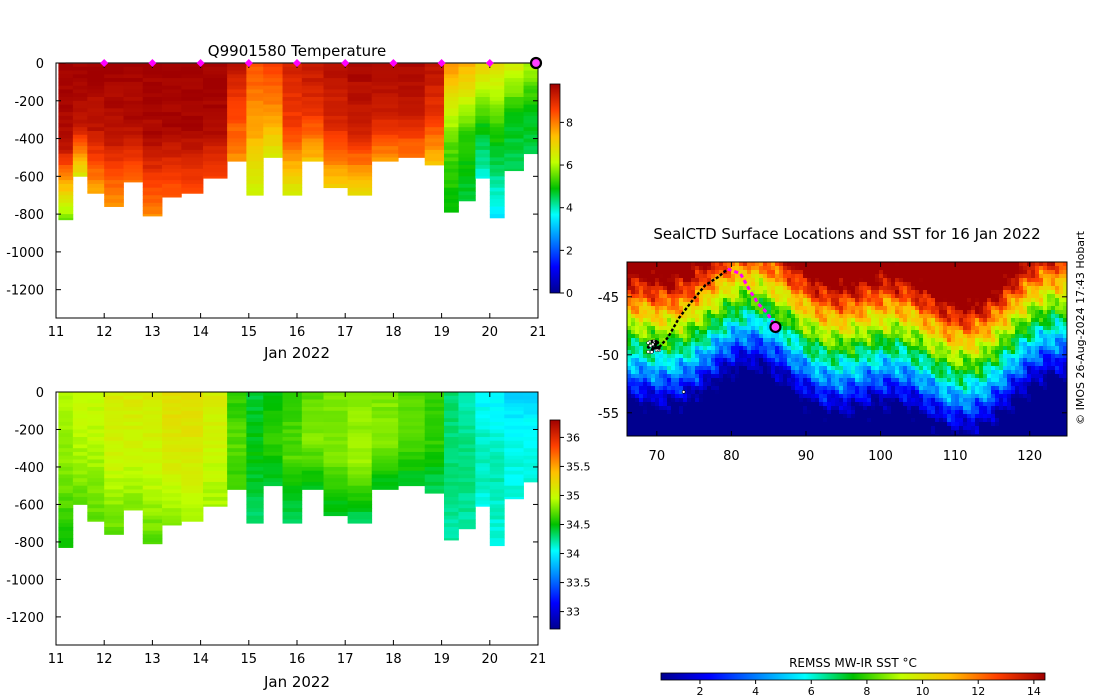 This screenshot has height=700, width=1100. Describe the element at coordinates (441, 659) in the screenshot. I see `x-tick-label: 19` at that location.